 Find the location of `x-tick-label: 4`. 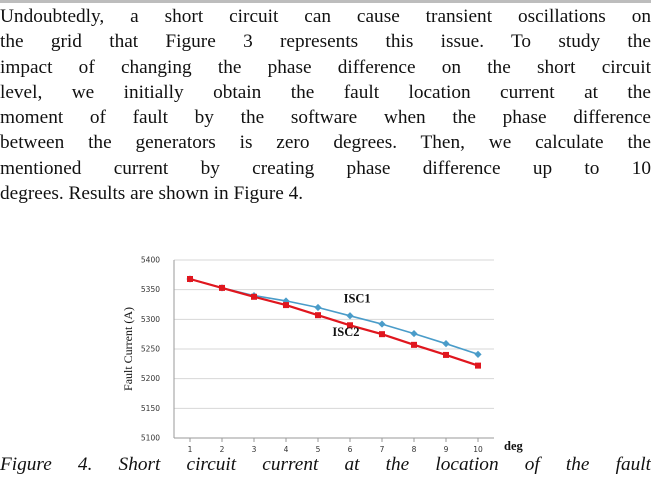

x-tick-label: 4 is located at coordinates (286, 449).